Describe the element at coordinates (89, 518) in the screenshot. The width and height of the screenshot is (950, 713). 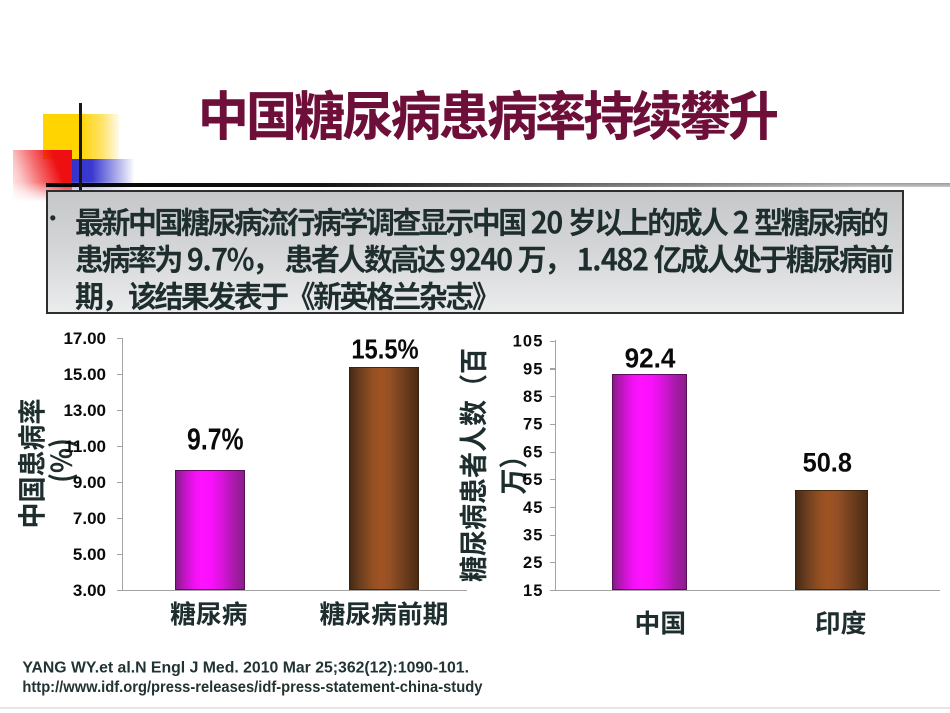
I see `svg-text: 7.00` at that location.